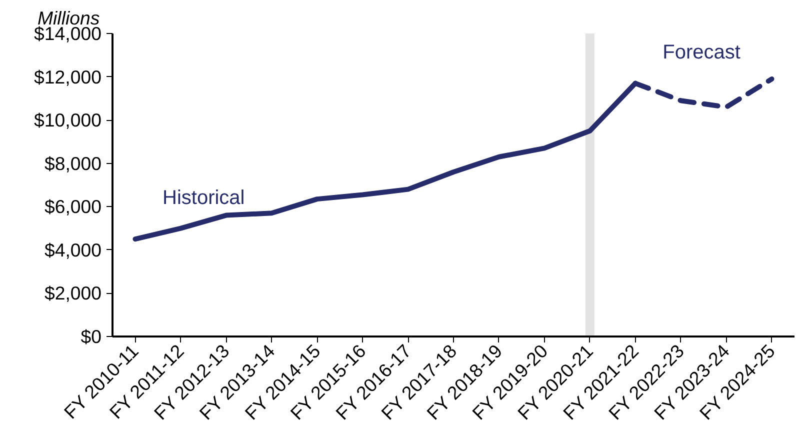 This screenshot has height=446, width=802. Describe the element at coordinates (701, 52) in the screenshot. I see `series-label: Forecast` at that location.